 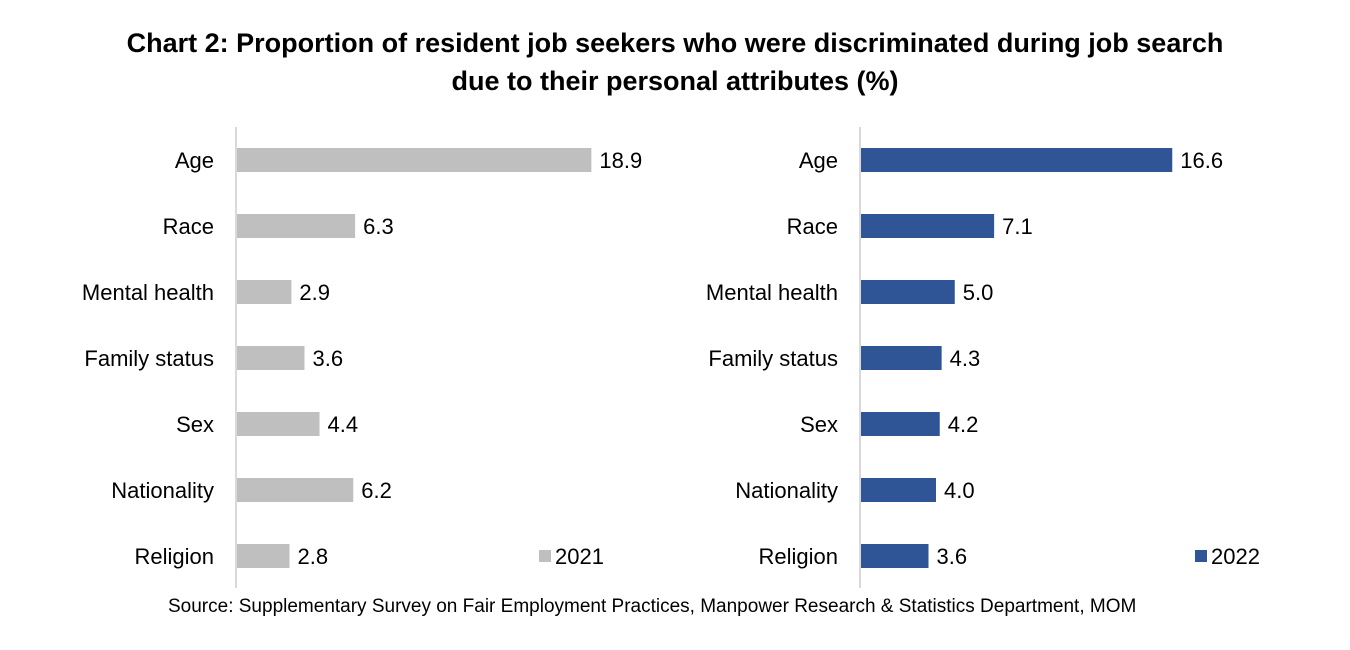 I want to click on legend-label-2021: 2021, so click(x=579, y=556).